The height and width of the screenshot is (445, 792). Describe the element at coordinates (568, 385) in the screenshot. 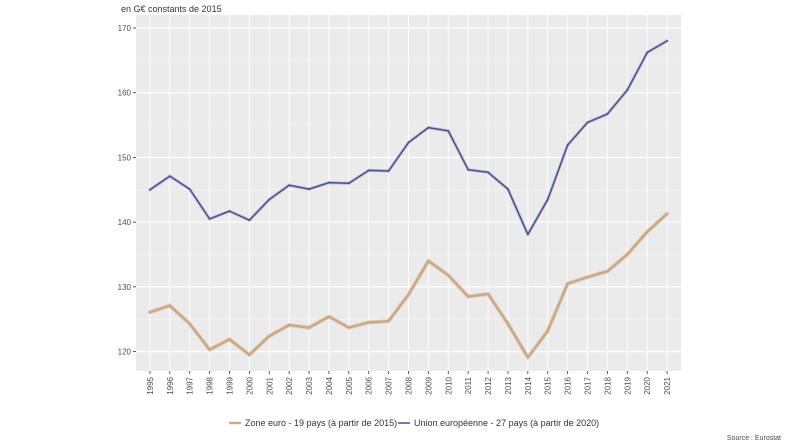

I see `x-tick-label: 2016` at that location.